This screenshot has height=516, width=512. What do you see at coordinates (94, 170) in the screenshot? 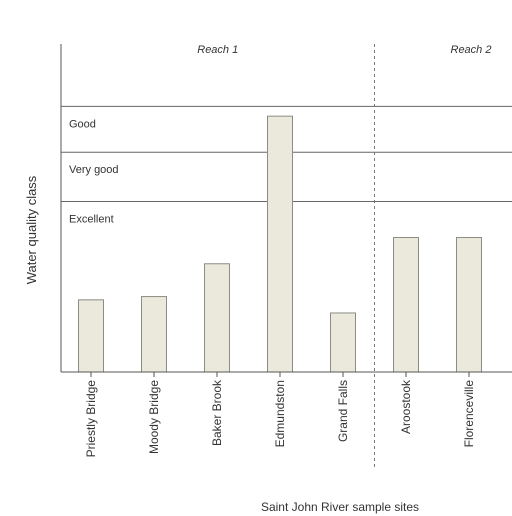
I see `class-label: Very good` at bounding box center [94, 170].